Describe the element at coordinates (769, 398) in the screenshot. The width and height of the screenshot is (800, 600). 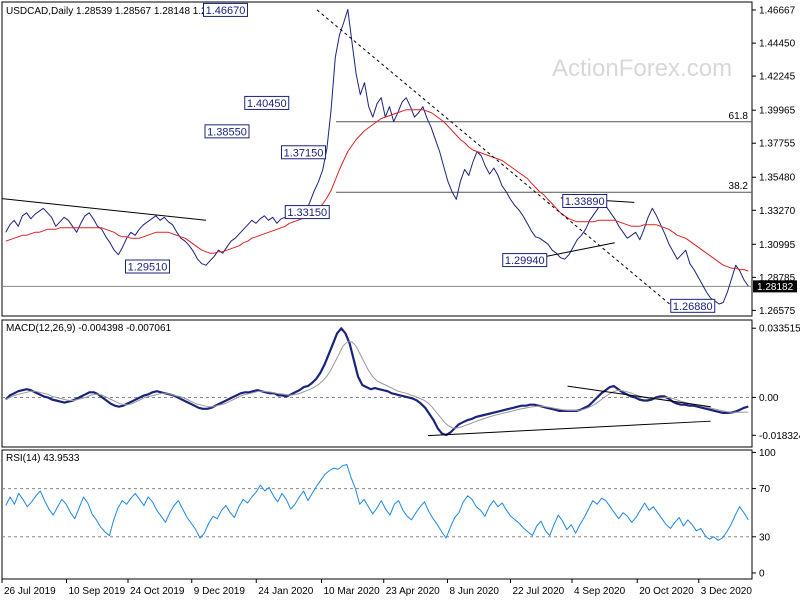
I see `y-tick-label: 0.00` at that location.